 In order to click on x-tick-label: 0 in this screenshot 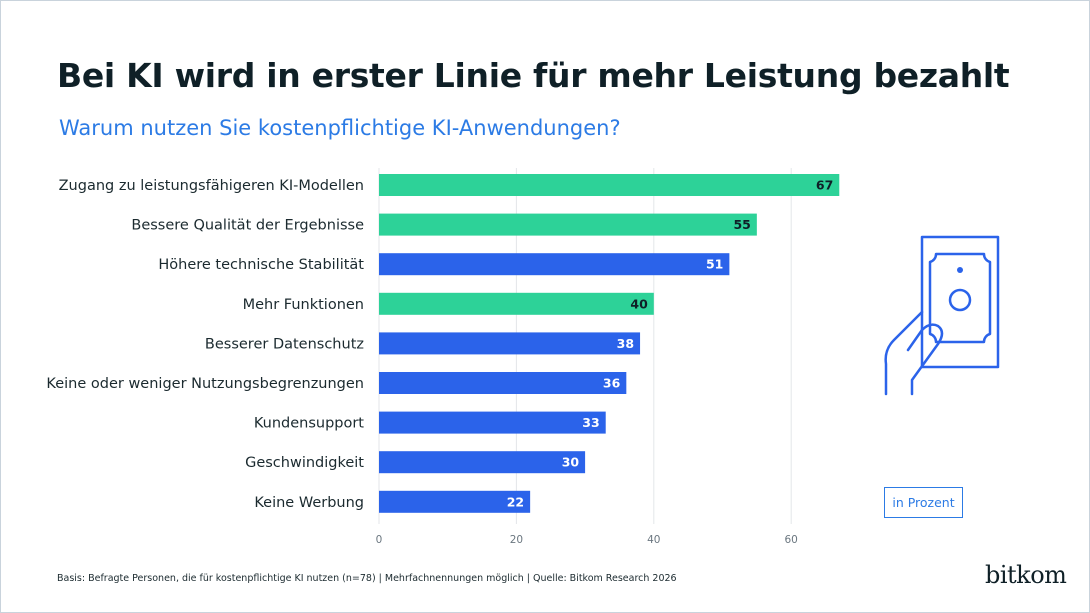, I will do `click(379, 540)`.